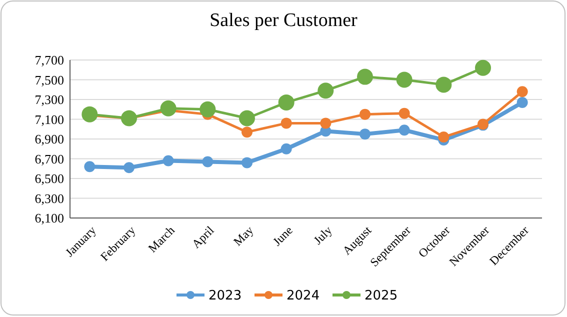 Image resolution: width=567 pixels, height=317 pixels. I want to click on chart-title: Sales per Customer, so click(284, 20).